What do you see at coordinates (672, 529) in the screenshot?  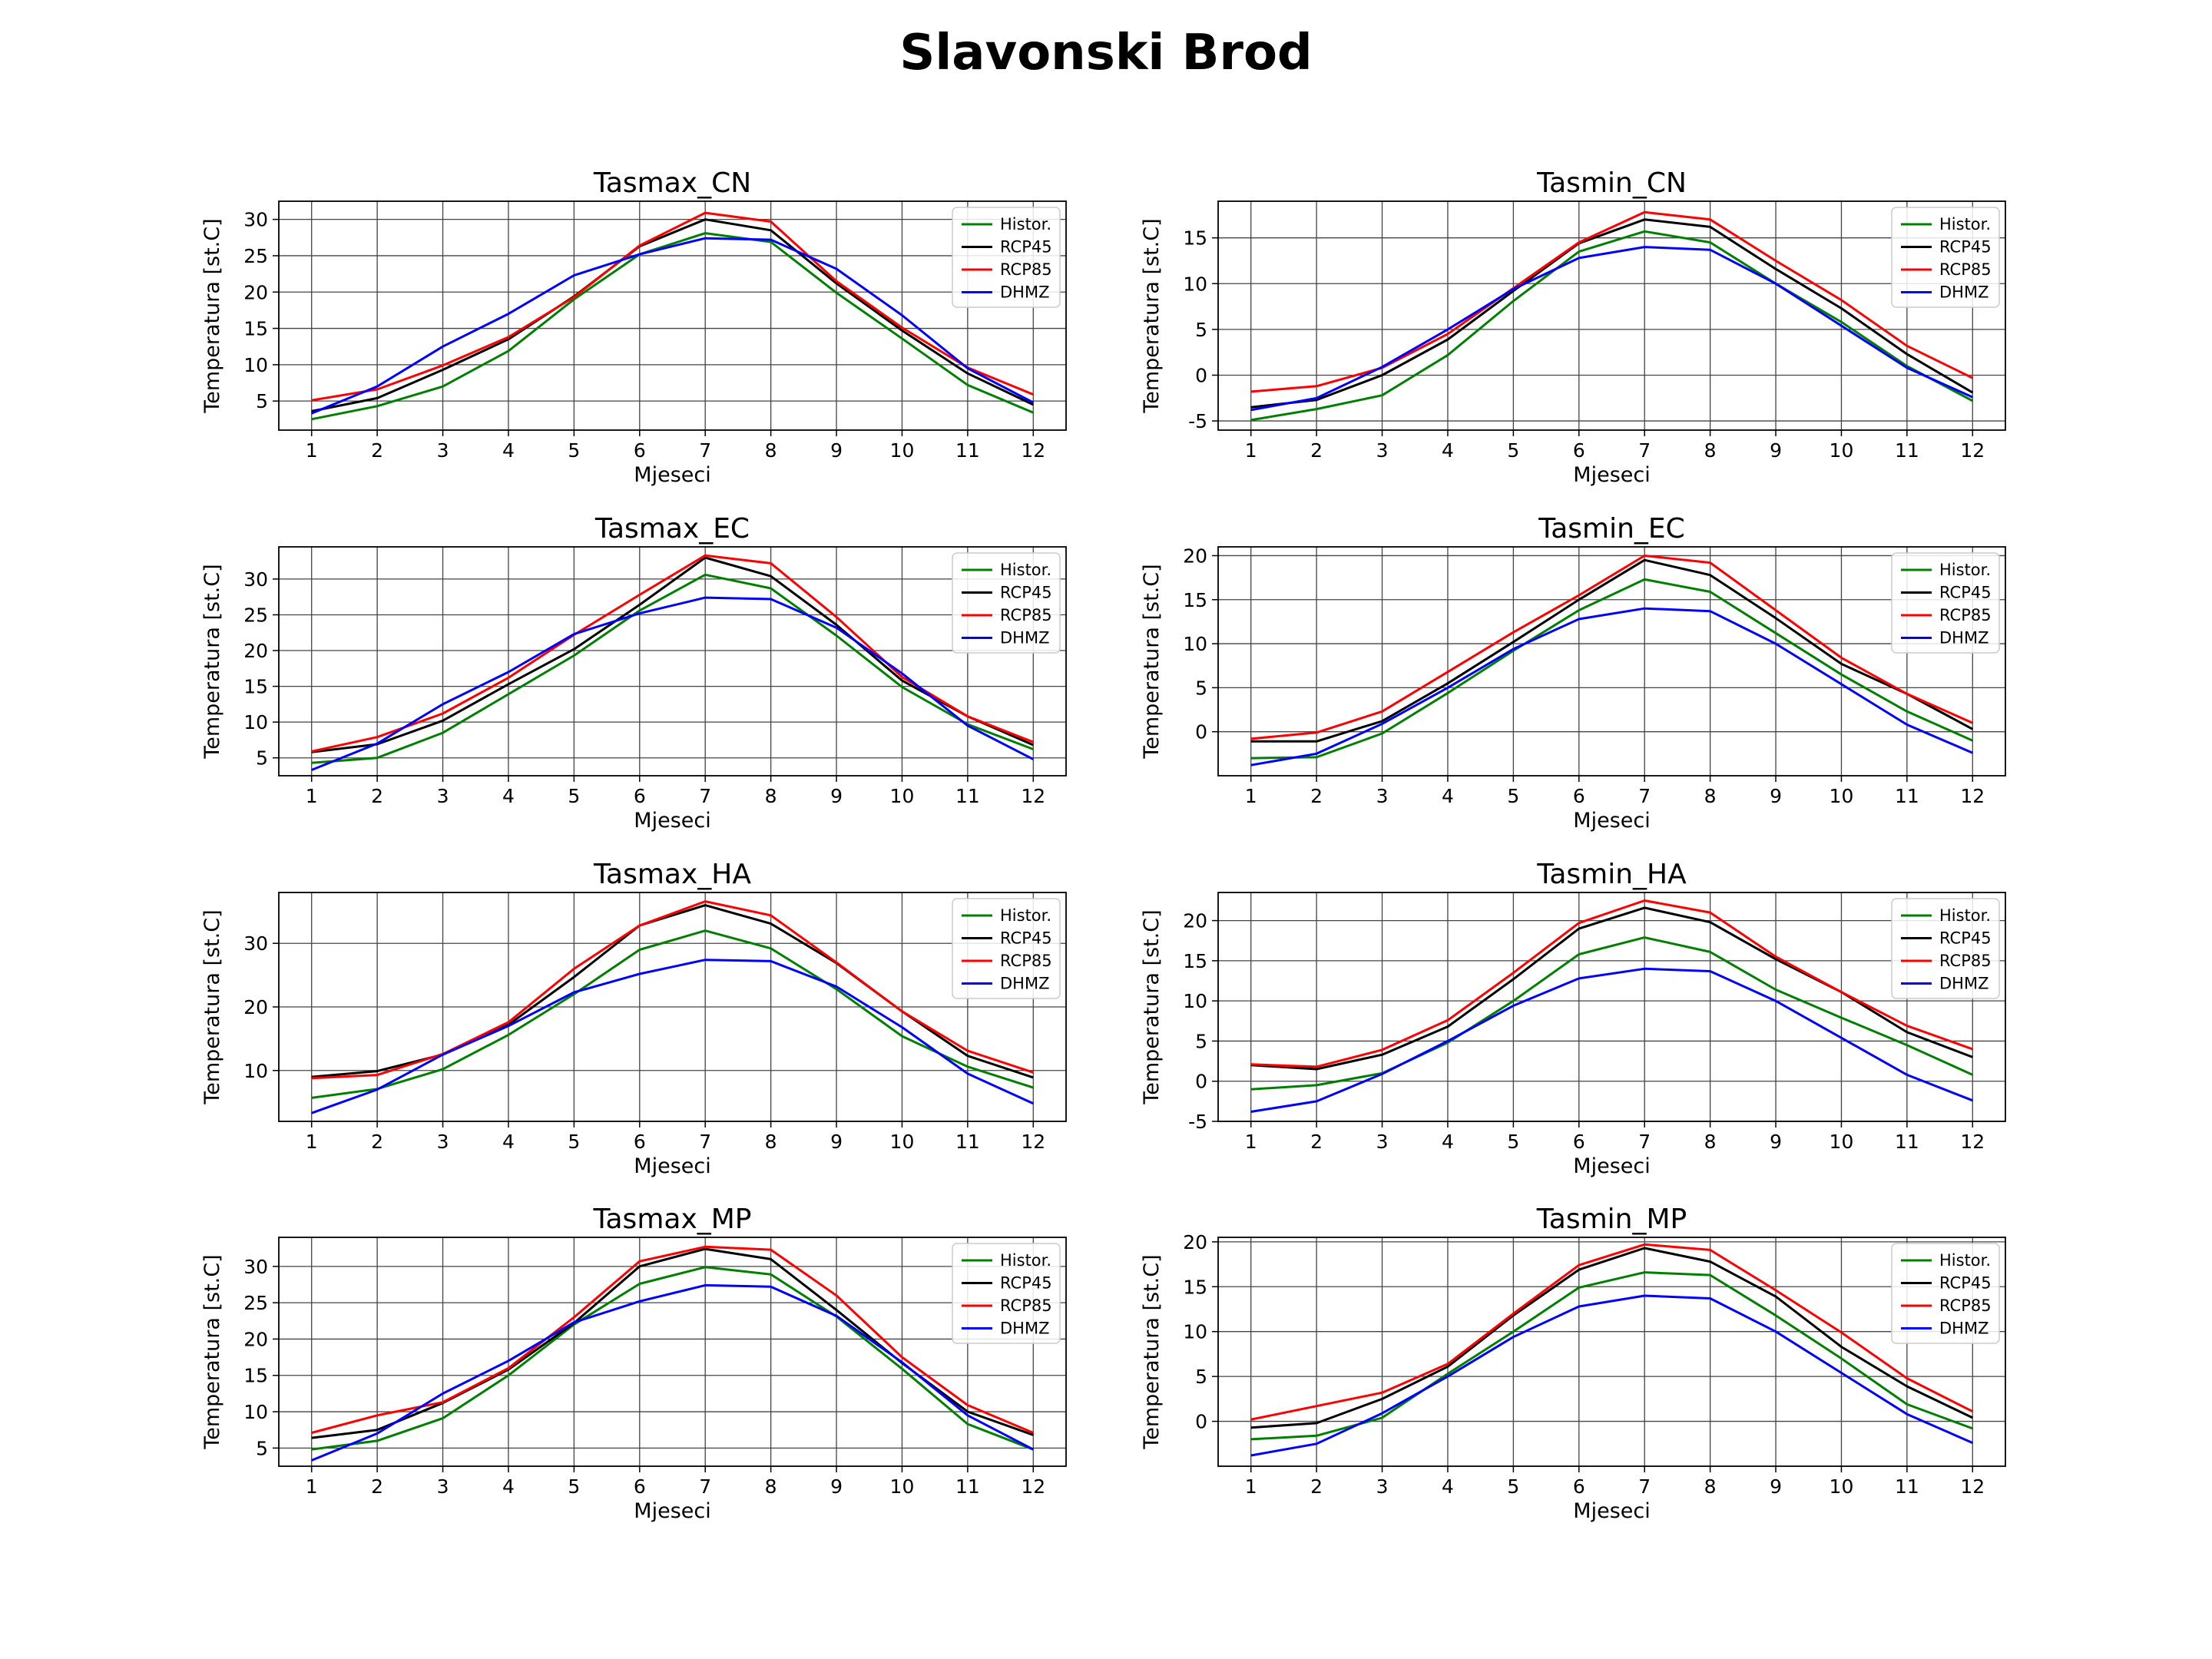 I see `panel-title: Tasmax_EC` at bounding box center [672, 529].